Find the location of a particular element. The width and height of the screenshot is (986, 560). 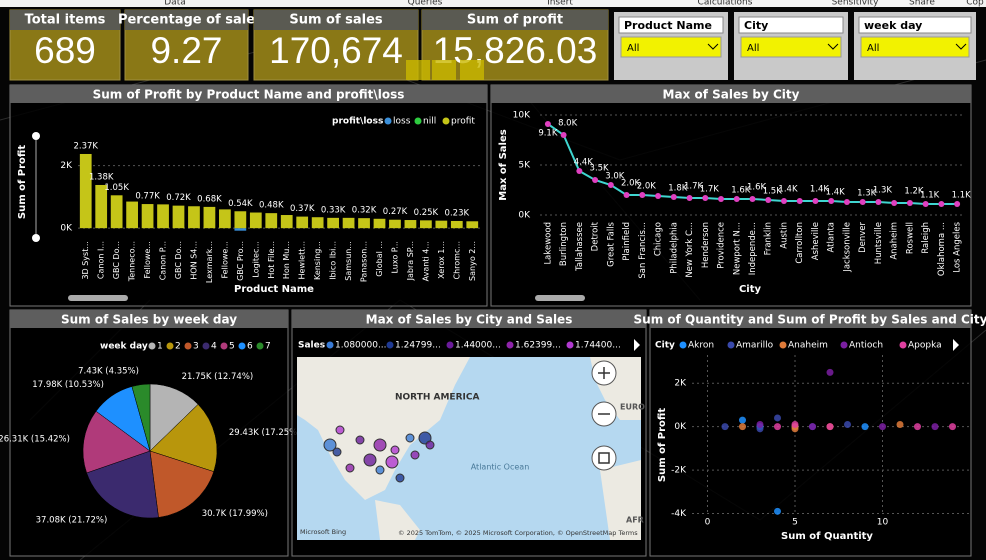

legend-label: 6 is located at coordinates (250, 347).